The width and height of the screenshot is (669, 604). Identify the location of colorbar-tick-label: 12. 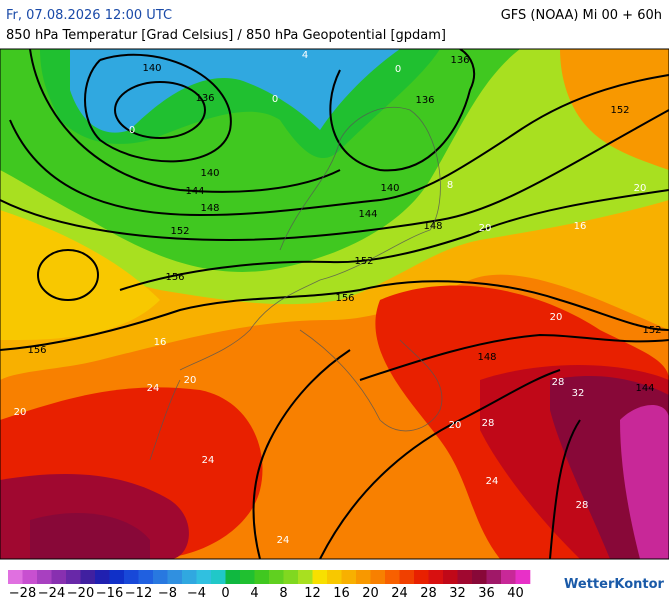
(312, 593).